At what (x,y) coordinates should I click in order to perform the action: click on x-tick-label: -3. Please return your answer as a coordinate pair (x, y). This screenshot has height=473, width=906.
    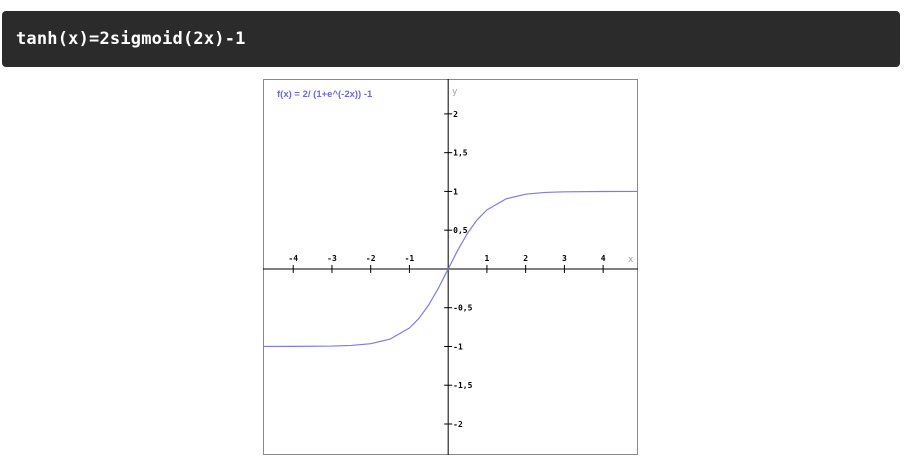
    Looking at the image, I should click on (332, 258).